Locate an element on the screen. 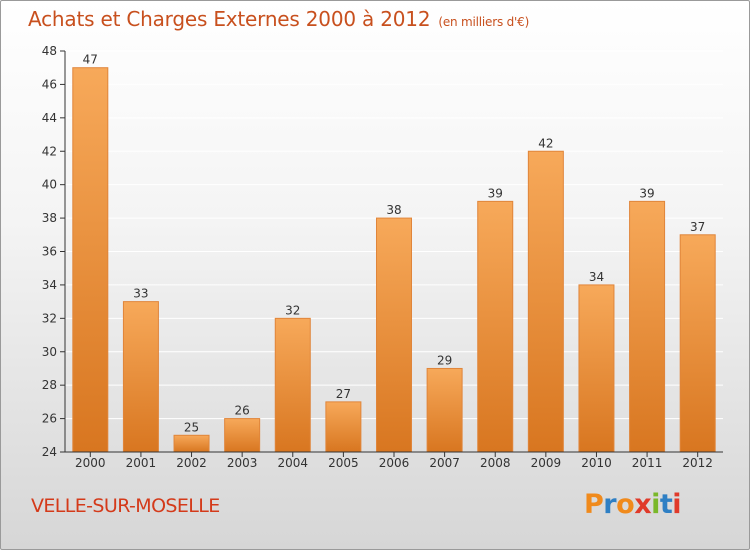 Image resolution: width=750 pixels, height=551 pixels. y-tick-label: 46 is located at coordinates (49, 84).